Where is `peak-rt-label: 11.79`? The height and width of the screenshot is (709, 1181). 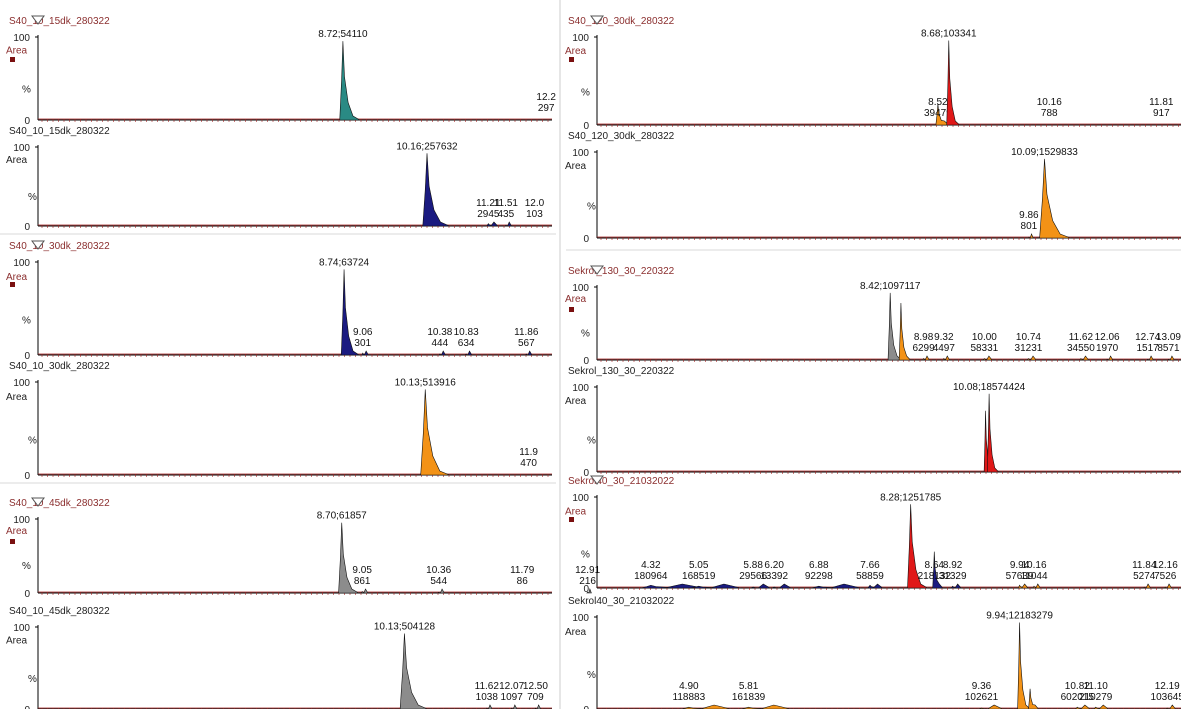
peak-rt-label: 11.79 is located at coordinates (522, 570).